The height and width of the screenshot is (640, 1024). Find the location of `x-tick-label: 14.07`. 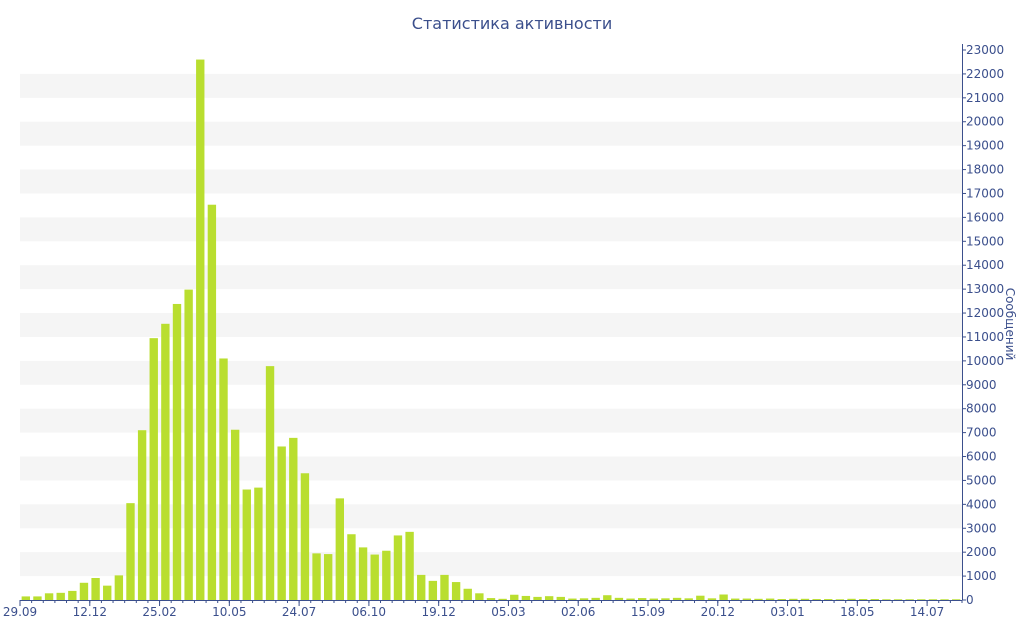

x-tick-label: 14.07 is located at coordinates (927, 612).